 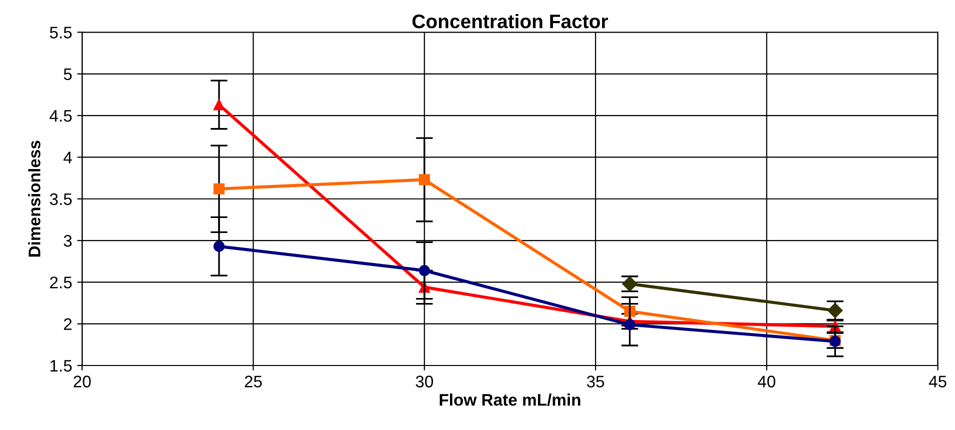 What do you see at coordinates (937, 382) in the screenshot?
I see `x-tick-label: 45` at bounding box center [937, 382].